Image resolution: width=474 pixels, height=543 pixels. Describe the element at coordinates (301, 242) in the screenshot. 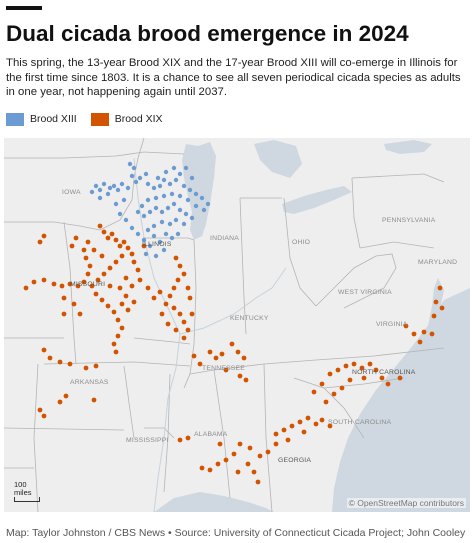

I see `state-label-ohio: OHIO` at that location.